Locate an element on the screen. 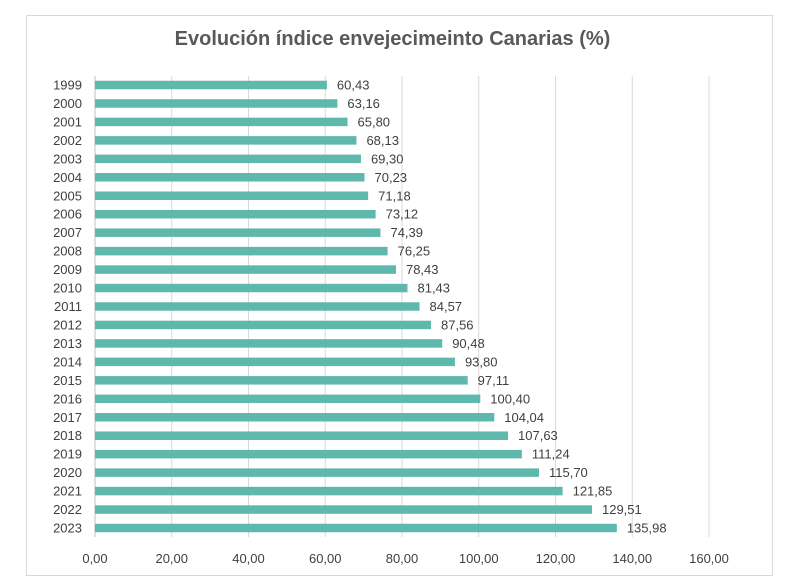 This screenshot has height=581, width=785. x-tick-label: 60,00 is located at coordinates (325, 558).